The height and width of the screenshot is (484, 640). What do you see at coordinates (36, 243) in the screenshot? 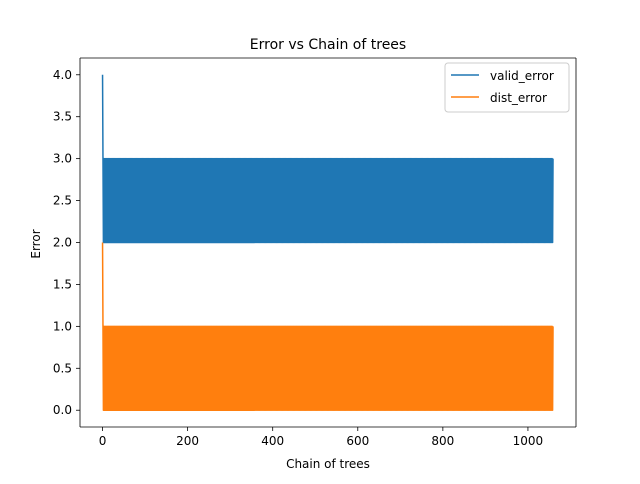
I see `y-axis-label: Error` at bounding box center [36, 243].